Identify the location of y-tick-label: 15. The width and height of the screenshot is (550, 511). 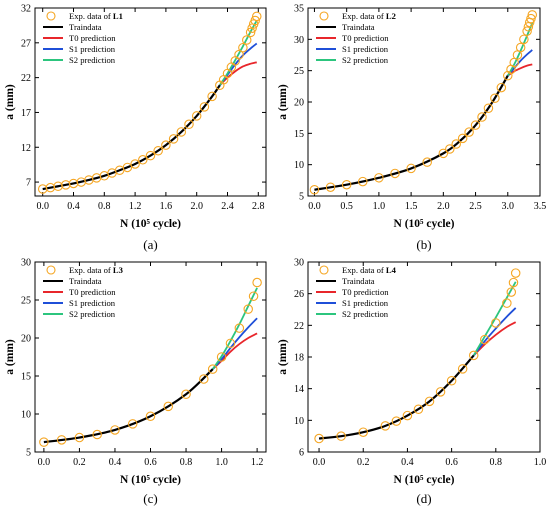
(26, 377).